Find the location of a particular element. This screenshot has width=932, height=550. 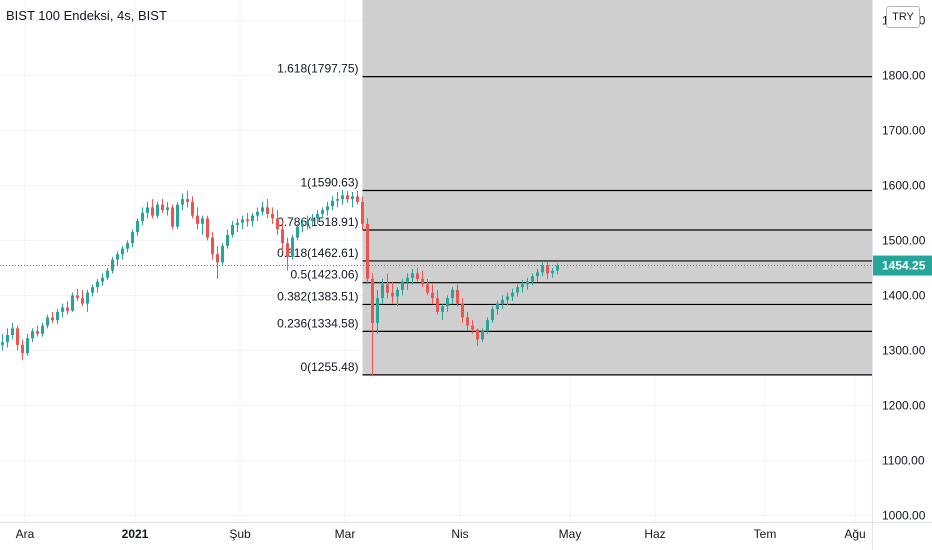

fib-level-label: 0.382(1383.51) is located at coordinates (317, 296).